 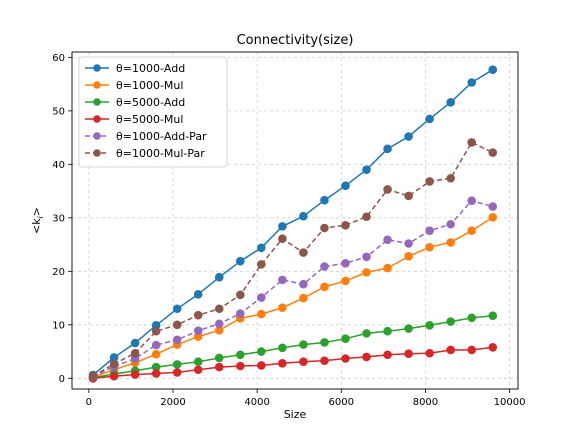 What do you see at coordinates (37, 220) in the screenshot?
I see `y-axis-label-text: <ki>` at bounding box center [37, 220].